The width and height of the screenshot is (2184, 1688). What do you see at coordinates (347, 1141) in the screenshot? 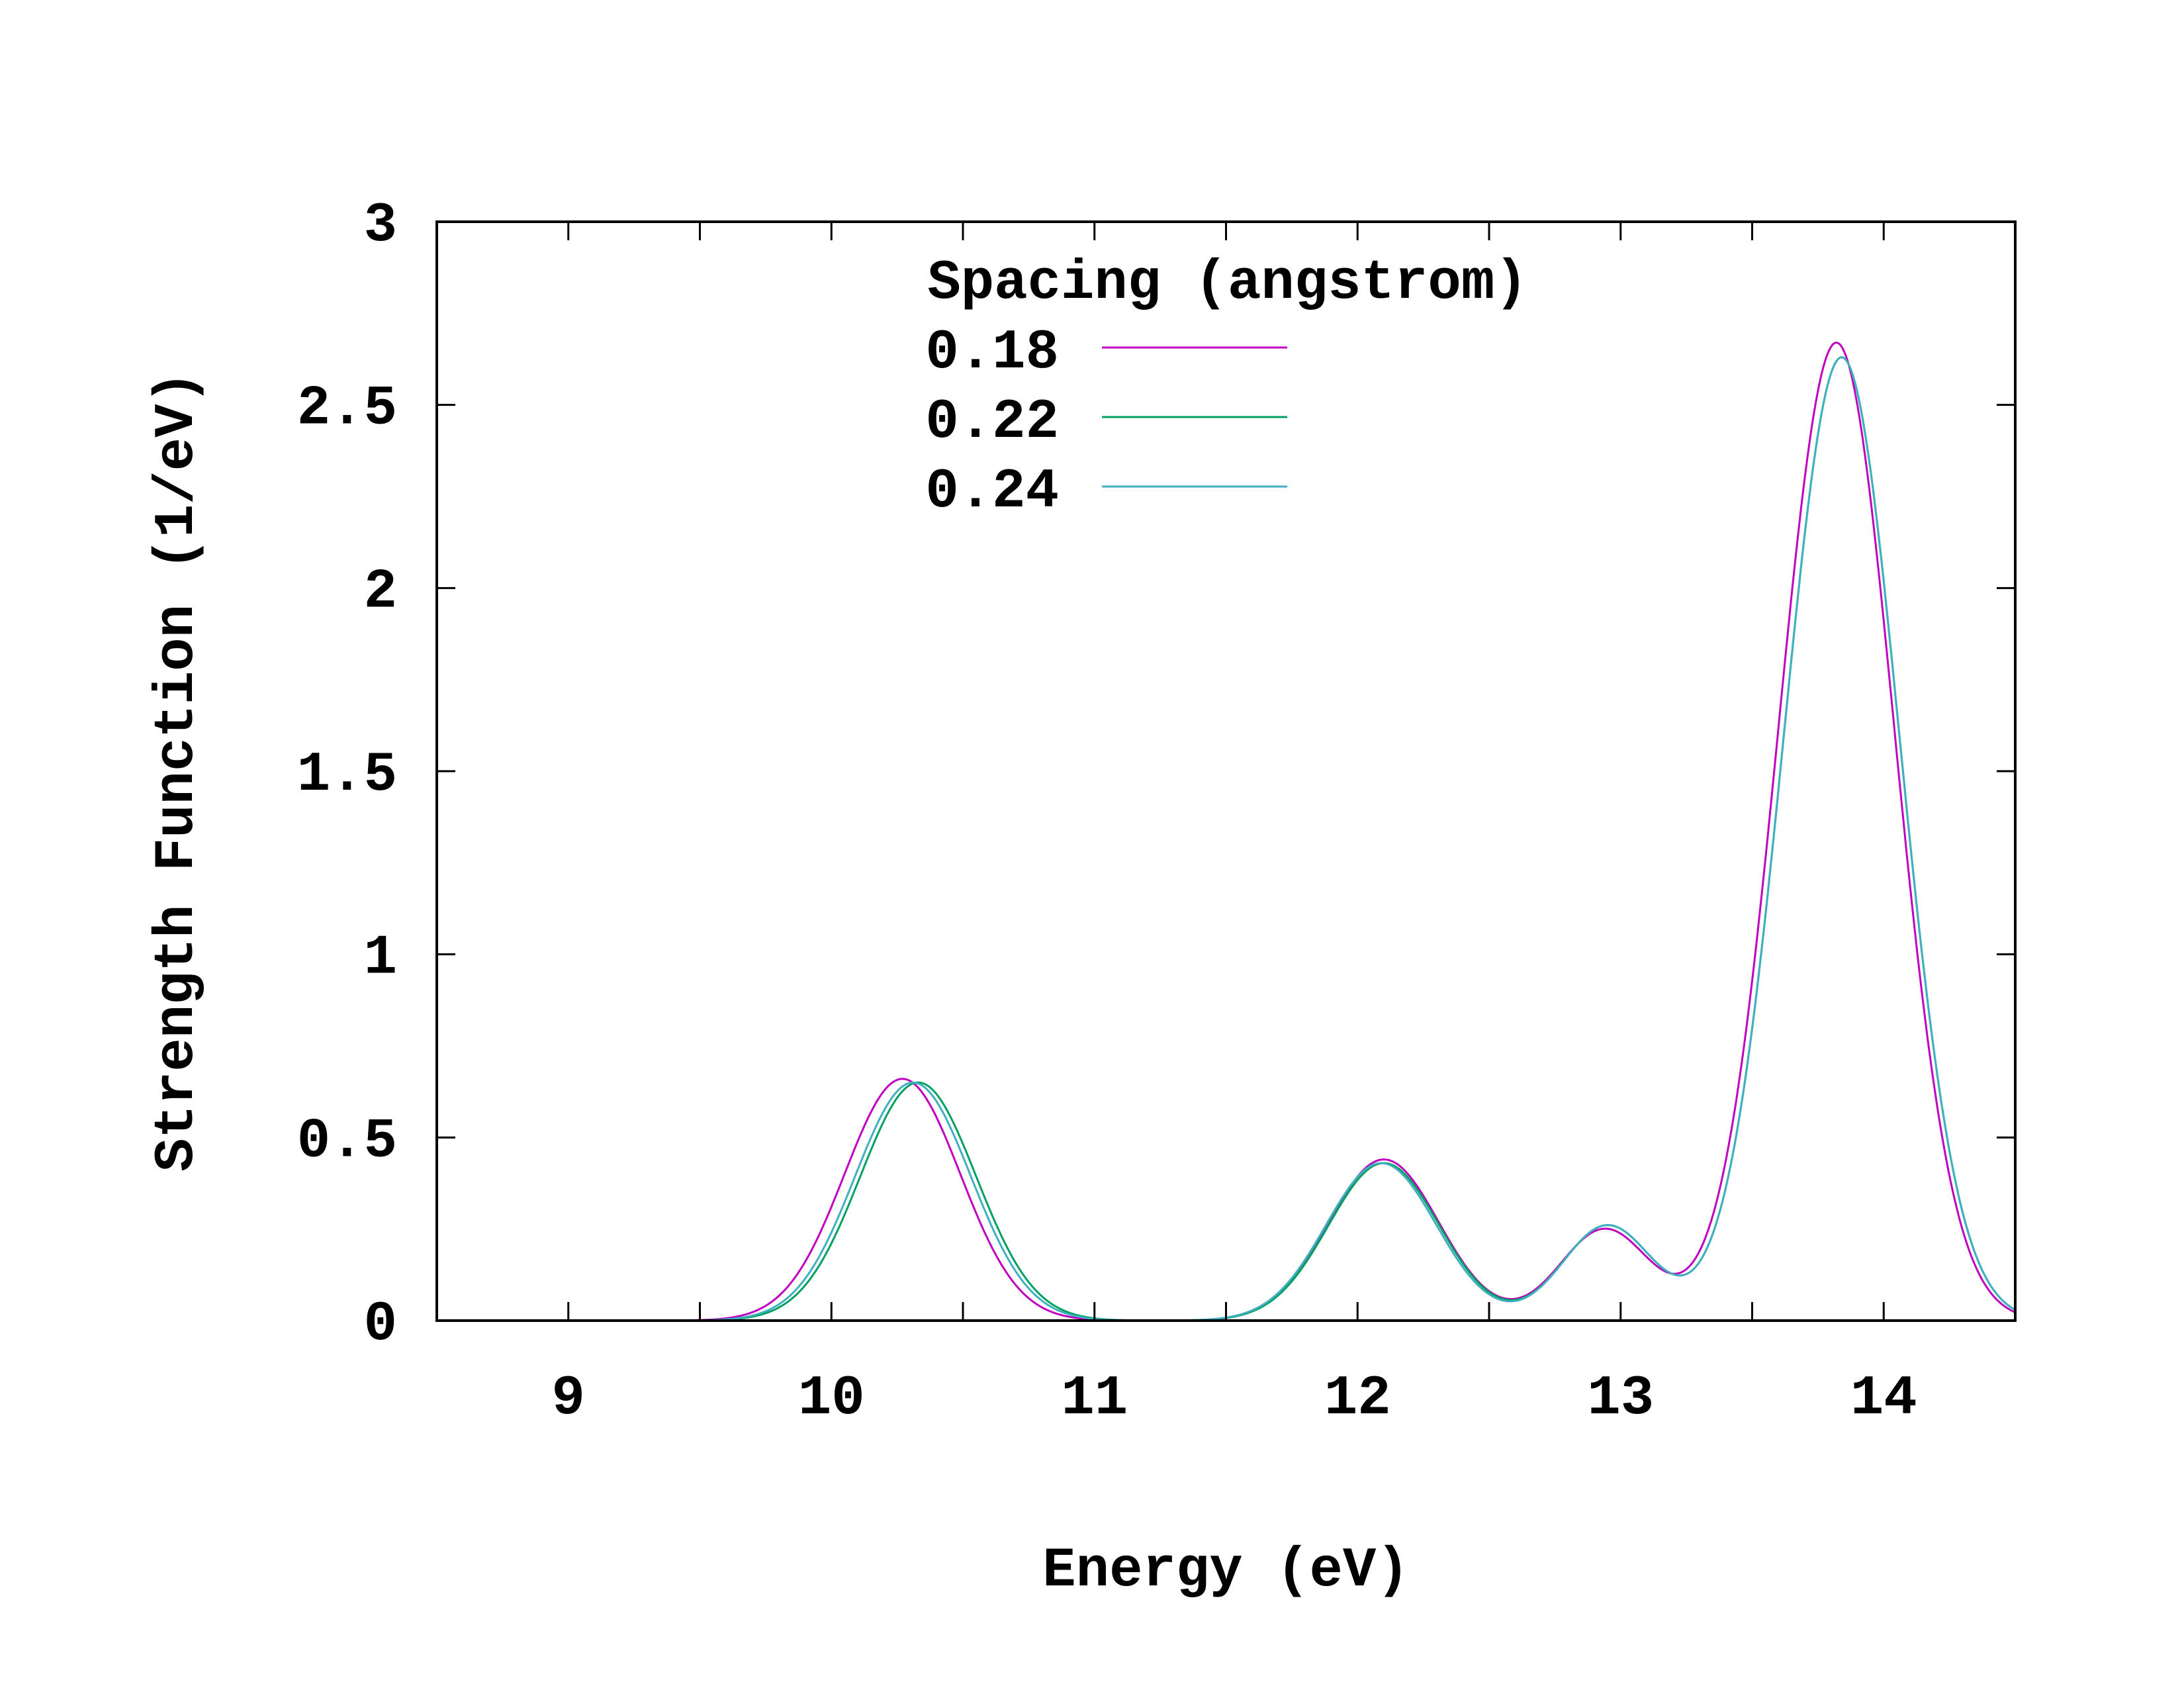
I see `y-tick-label: 0.5` at bounding box center [347, 1141].